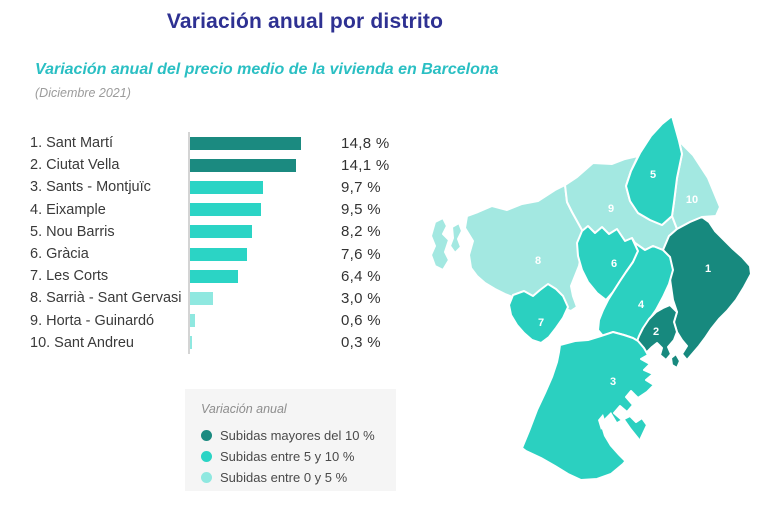 The height and width of the screenshot is (512, 768). I want to click on district-label: 8. Sarrià - Sant Gervasi, so click(106, 298).